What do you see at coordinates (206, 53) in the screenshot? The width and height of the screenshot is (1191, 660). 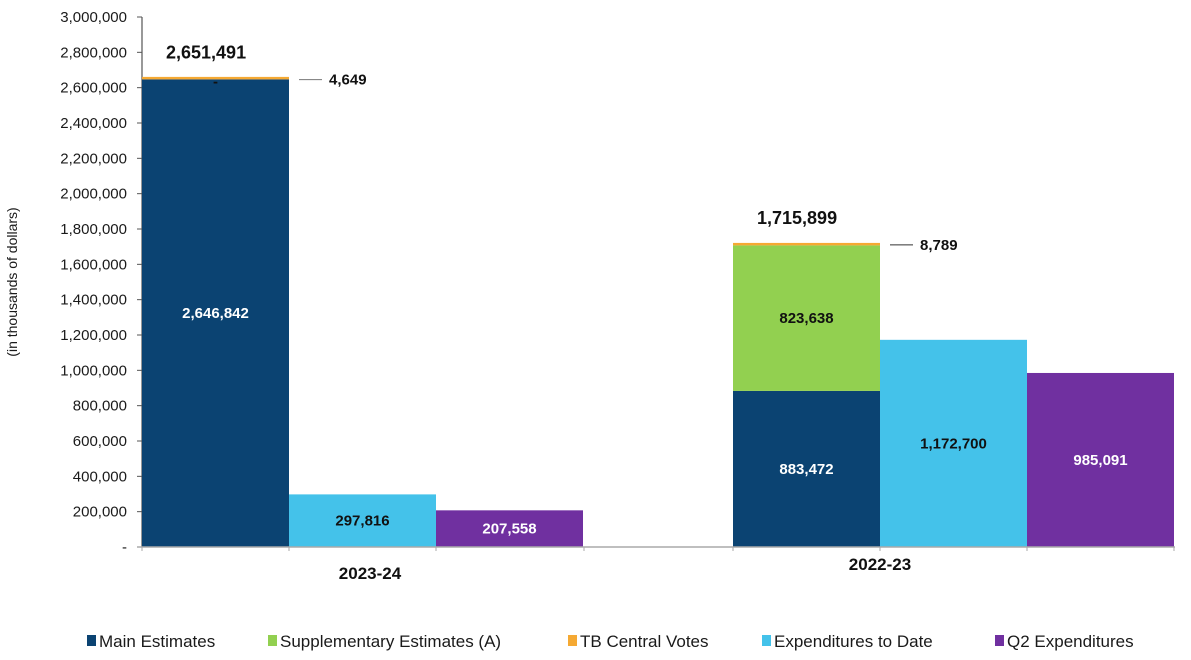 I see `total-label: 2,651,491` at bounding box center [206, 53].